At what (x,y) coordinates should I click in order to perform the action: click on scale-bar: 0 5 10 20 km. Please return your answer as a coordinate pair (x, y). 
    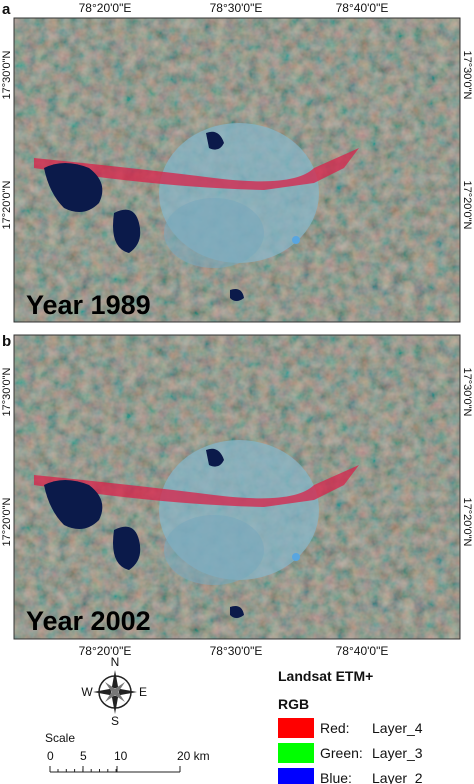
    Looking at the image, I should click on (128, 761).